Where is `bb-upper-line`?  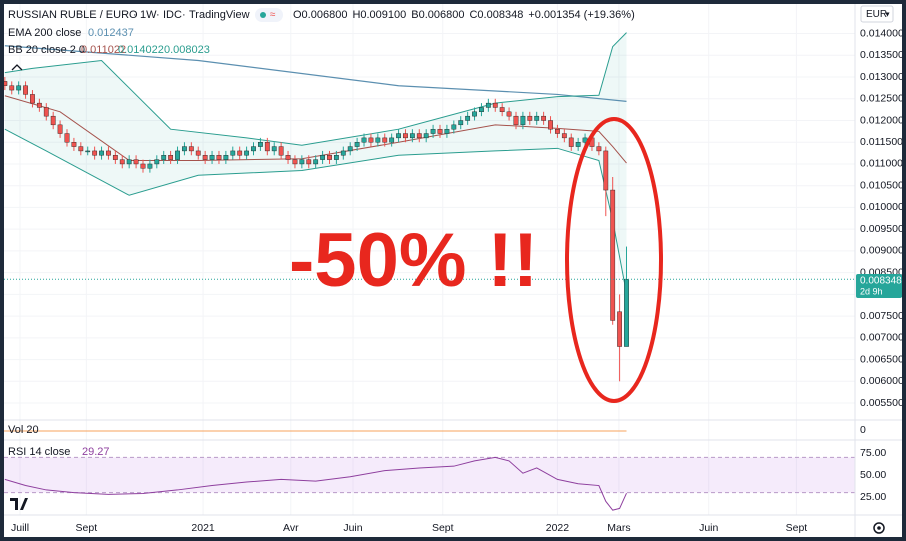
bb-upper-line is located at coordinates (315, 89).